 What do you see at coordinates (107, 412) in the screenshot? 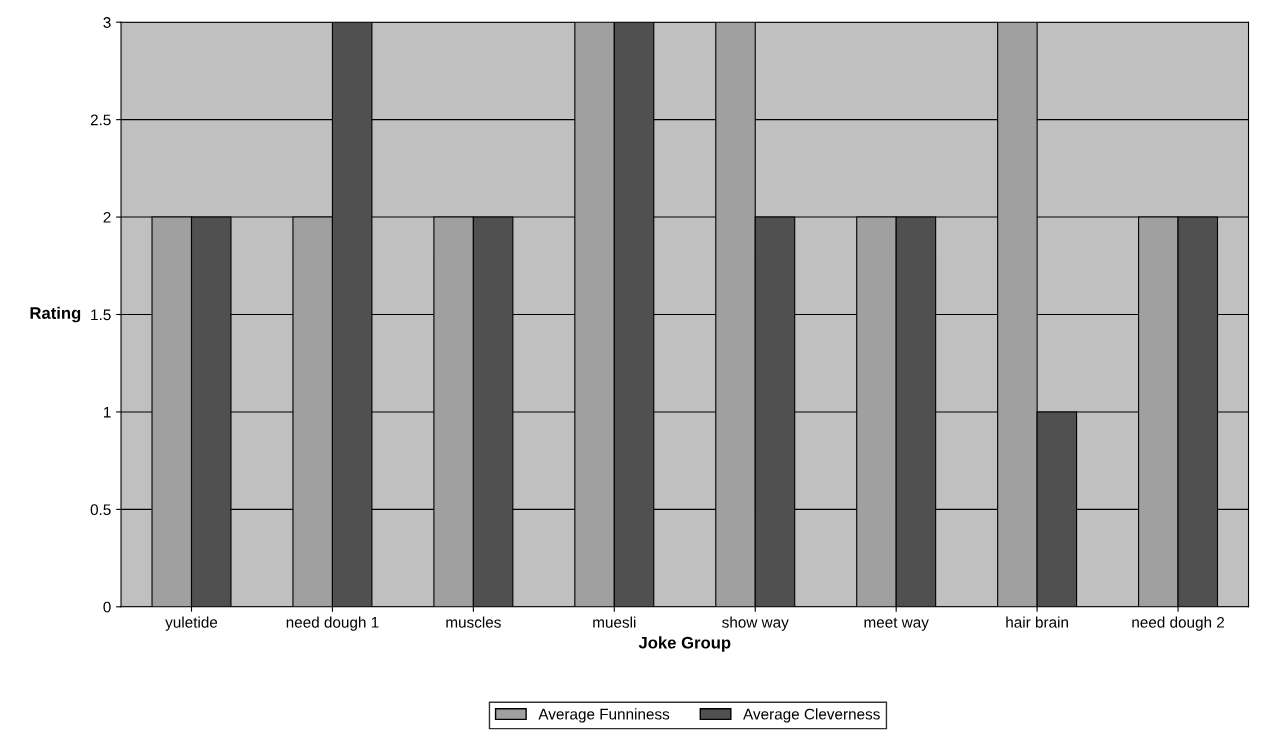
I see `y-tick-label: 1` at bounding box center [107, 412].